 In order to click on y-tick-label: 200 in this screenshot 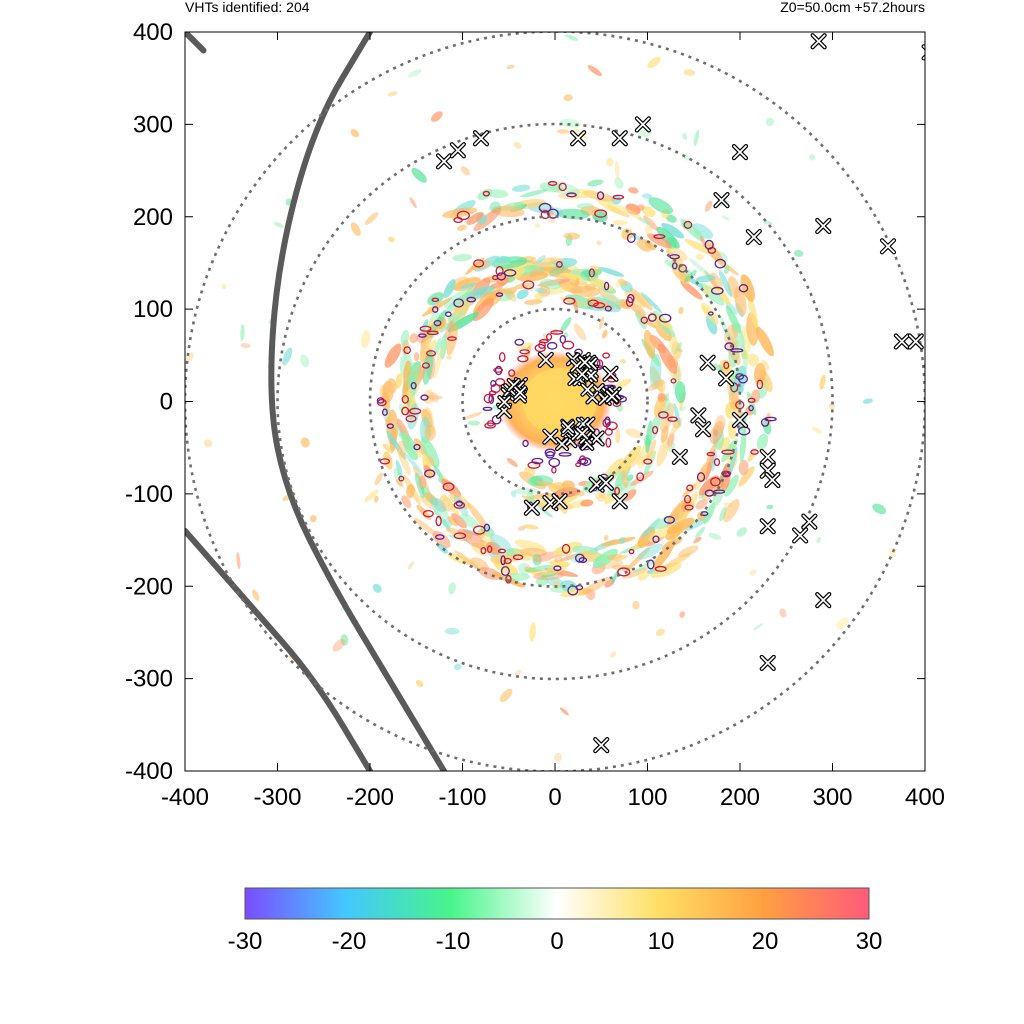, I will do `click(153, 217)`.